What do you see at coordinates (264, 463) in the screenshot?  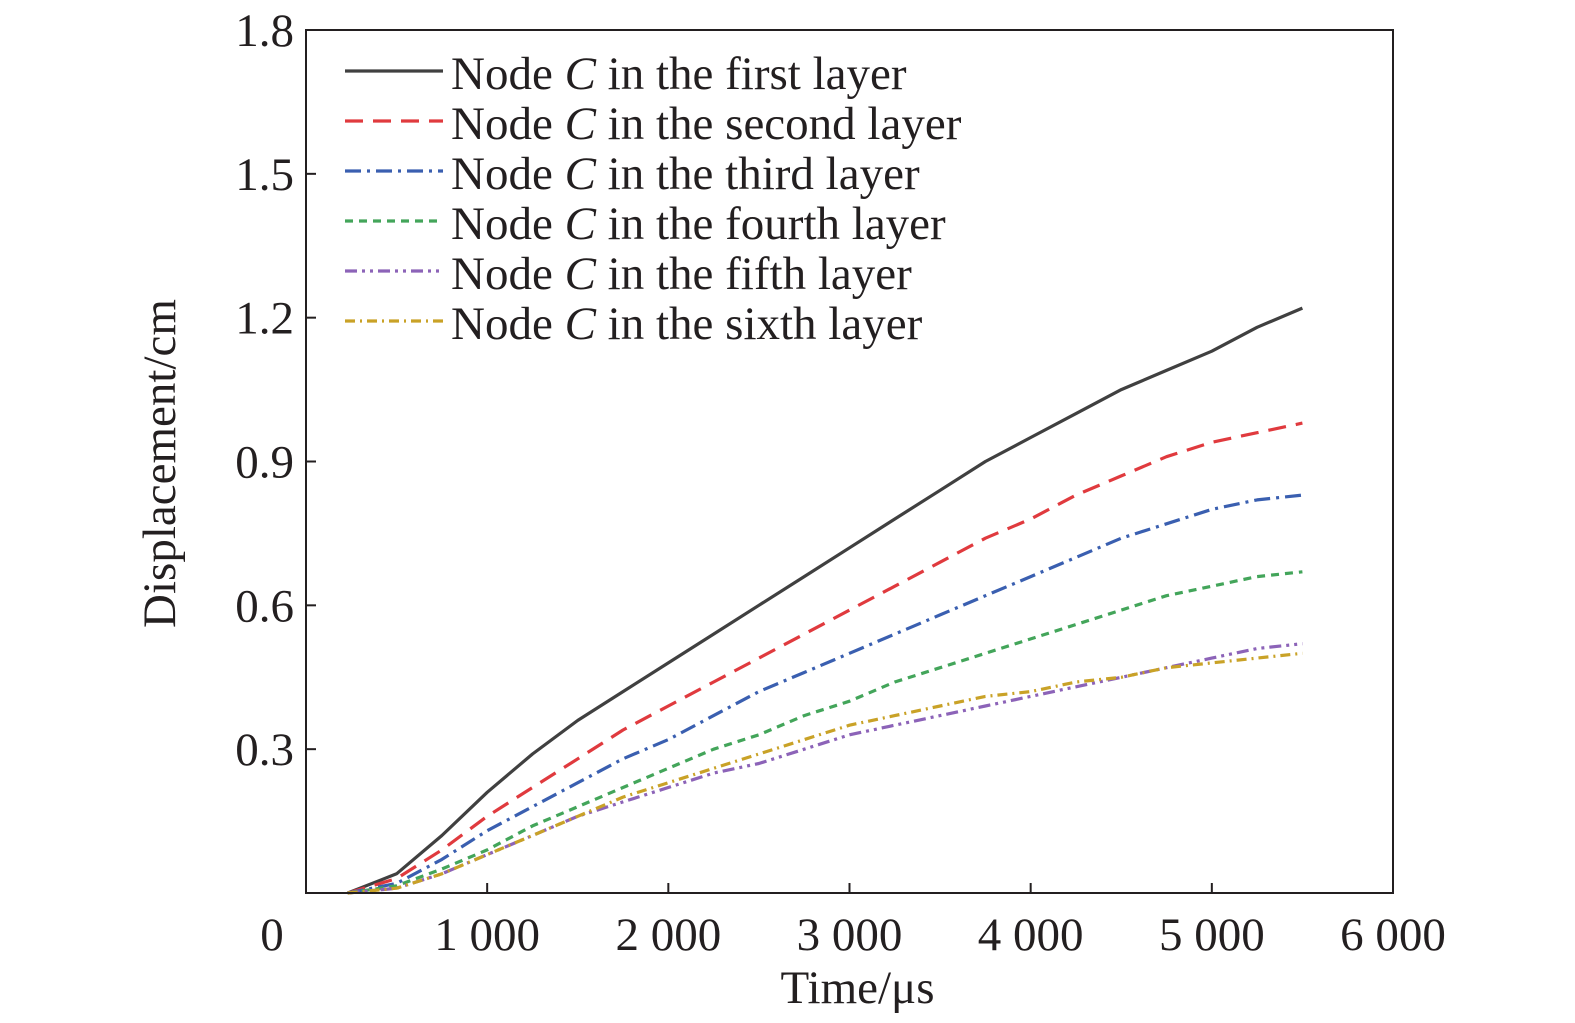 I see `y-tick-label: 0.9` at bounding box center [264, 463].